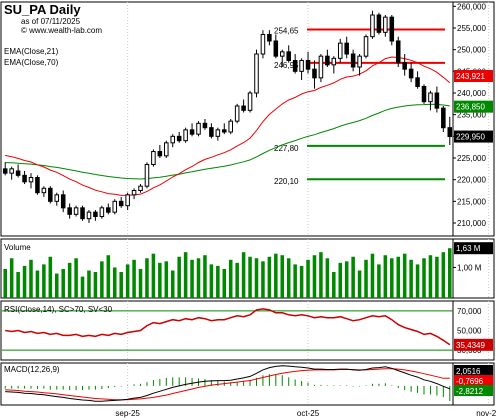  I want to click on x-tick-label: nov-25, so click(486, 413).